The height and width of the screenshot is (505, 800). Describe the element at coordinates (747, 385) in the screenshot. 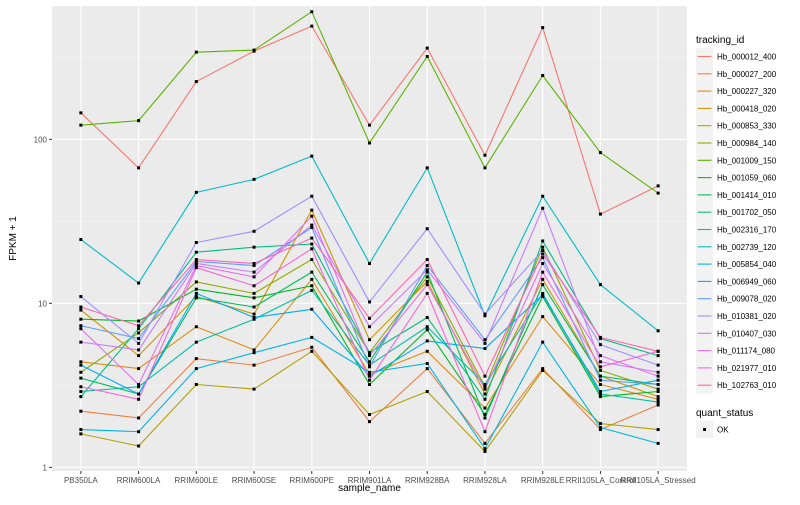

I see `legend-label: Hb_102763_010` at that location.